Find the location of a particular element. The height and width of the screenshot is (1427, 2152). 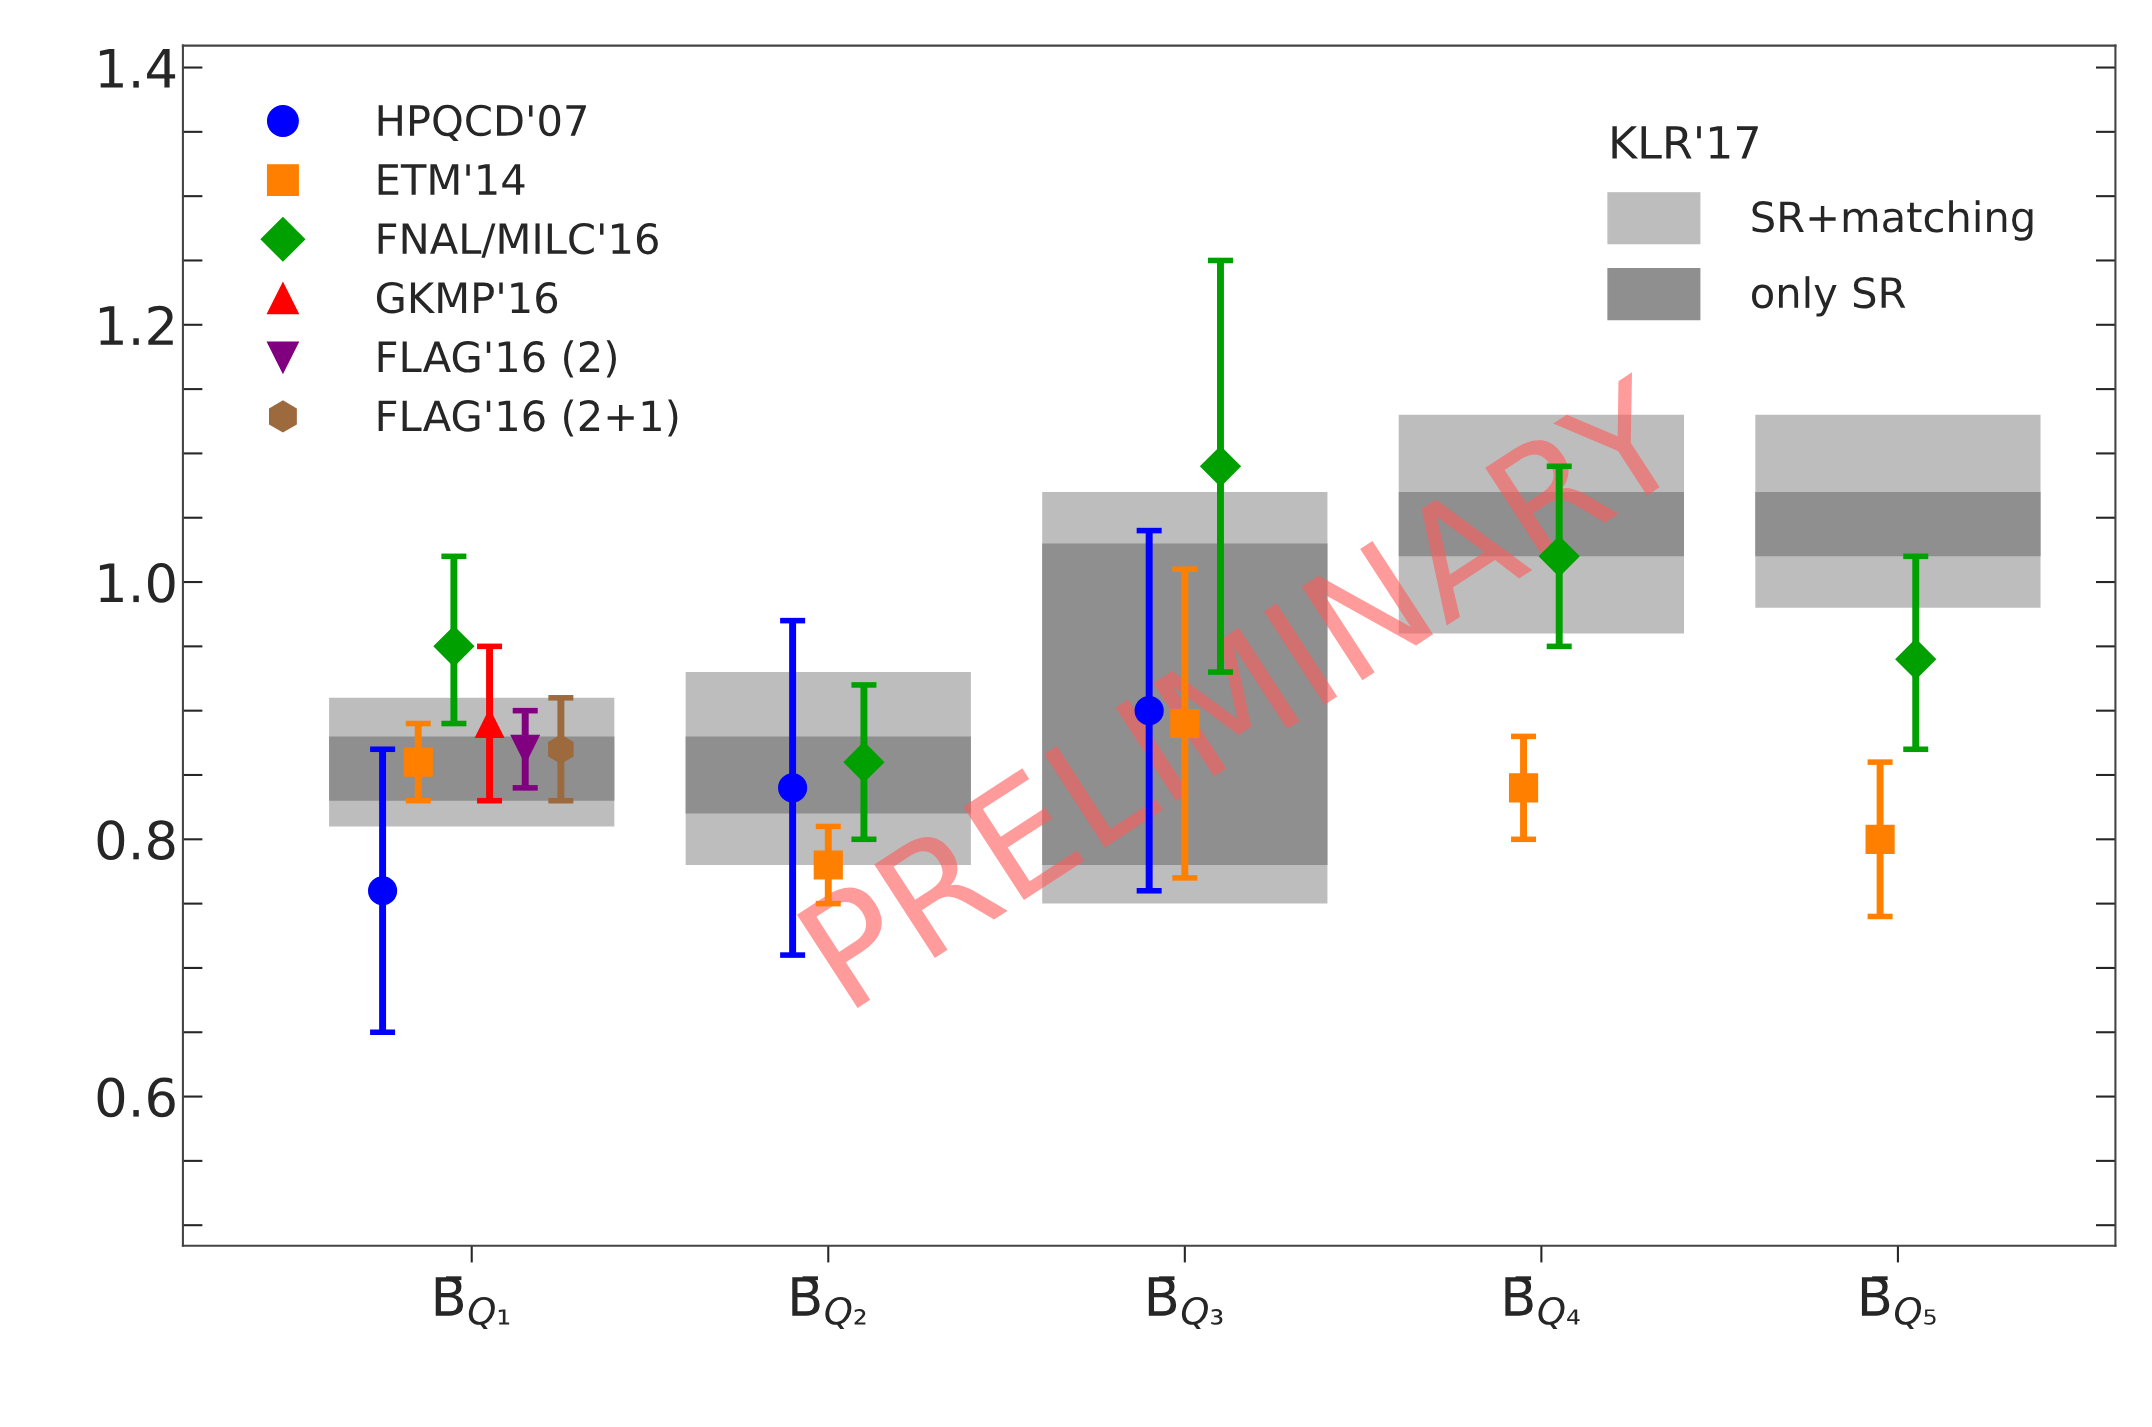

x-tick-label: B̄$_{Q₅}$ is located at coordinates (1898, 1303).